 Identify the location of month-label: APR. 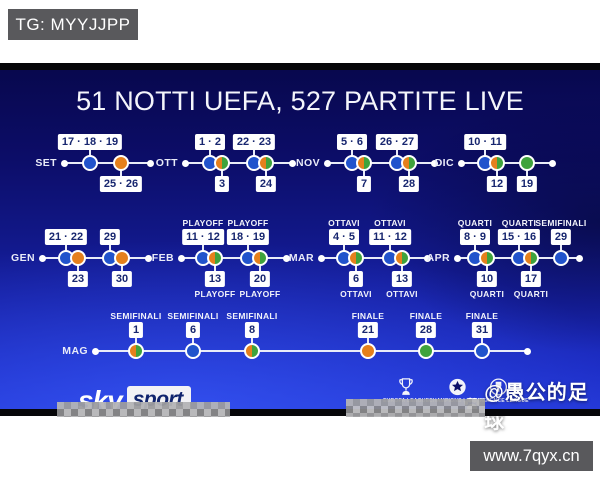
(438, 258).